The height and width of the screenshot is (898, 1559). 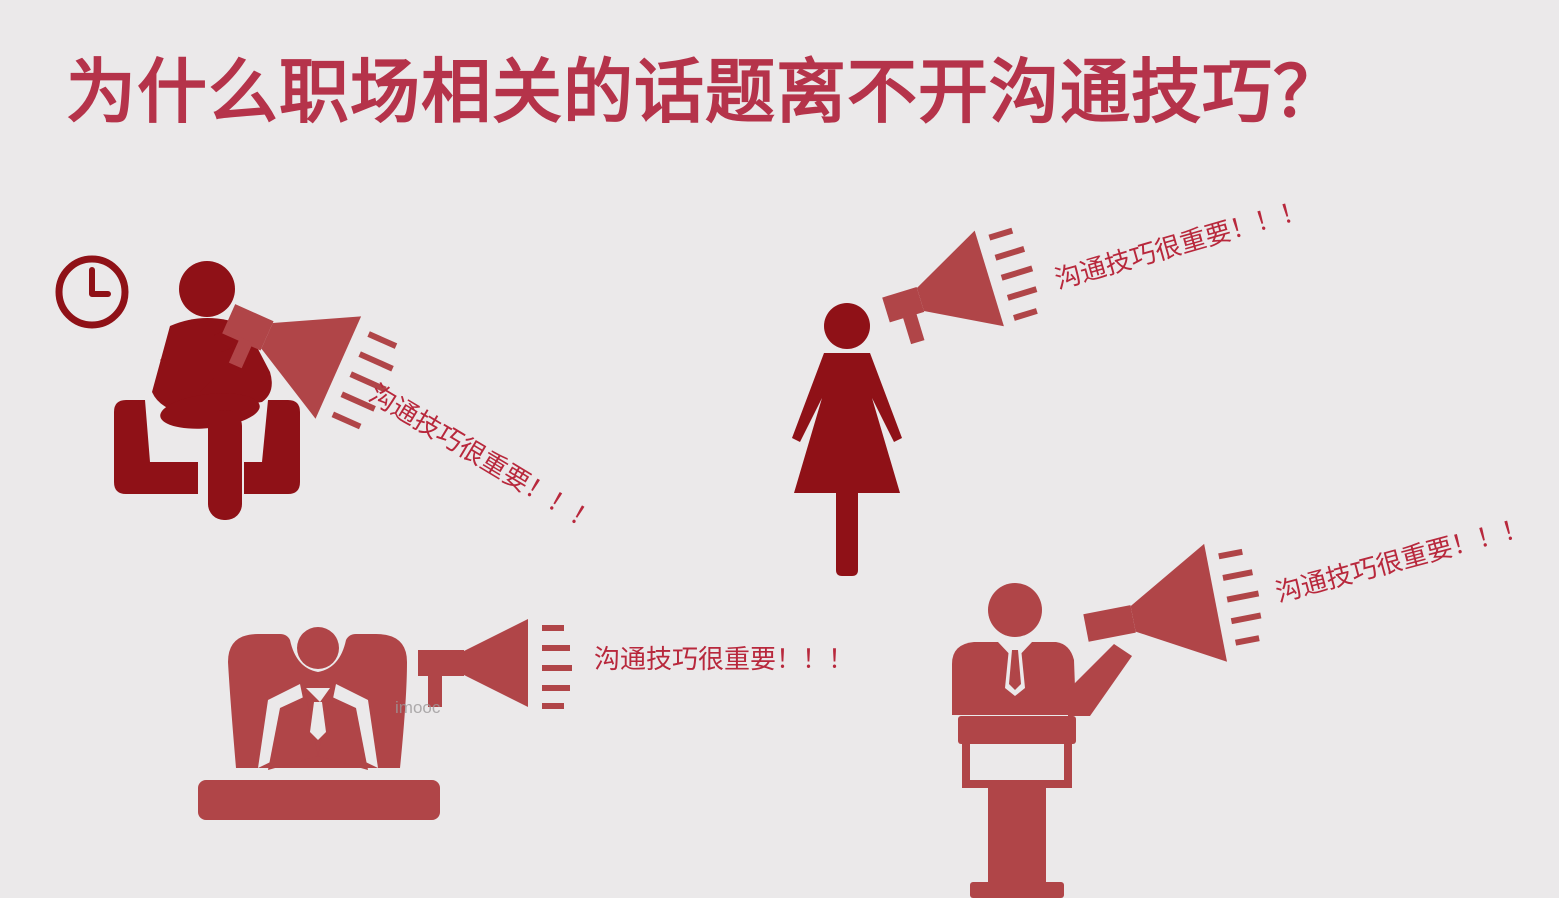 What do you see at coordinates (319, 723) in the screenshot?
I see `news-anchor-icon` at bounding box center [319, 723].